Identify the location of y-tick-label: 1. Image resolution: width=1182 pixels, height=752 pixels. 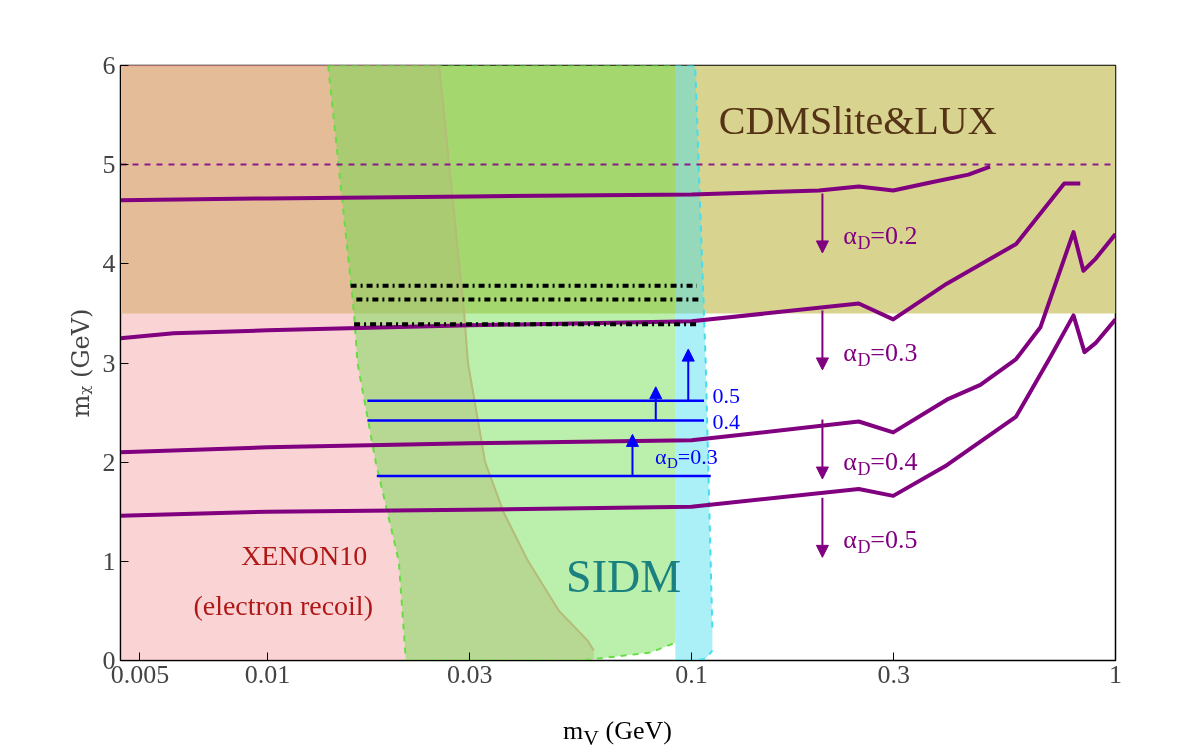
(109, 561).